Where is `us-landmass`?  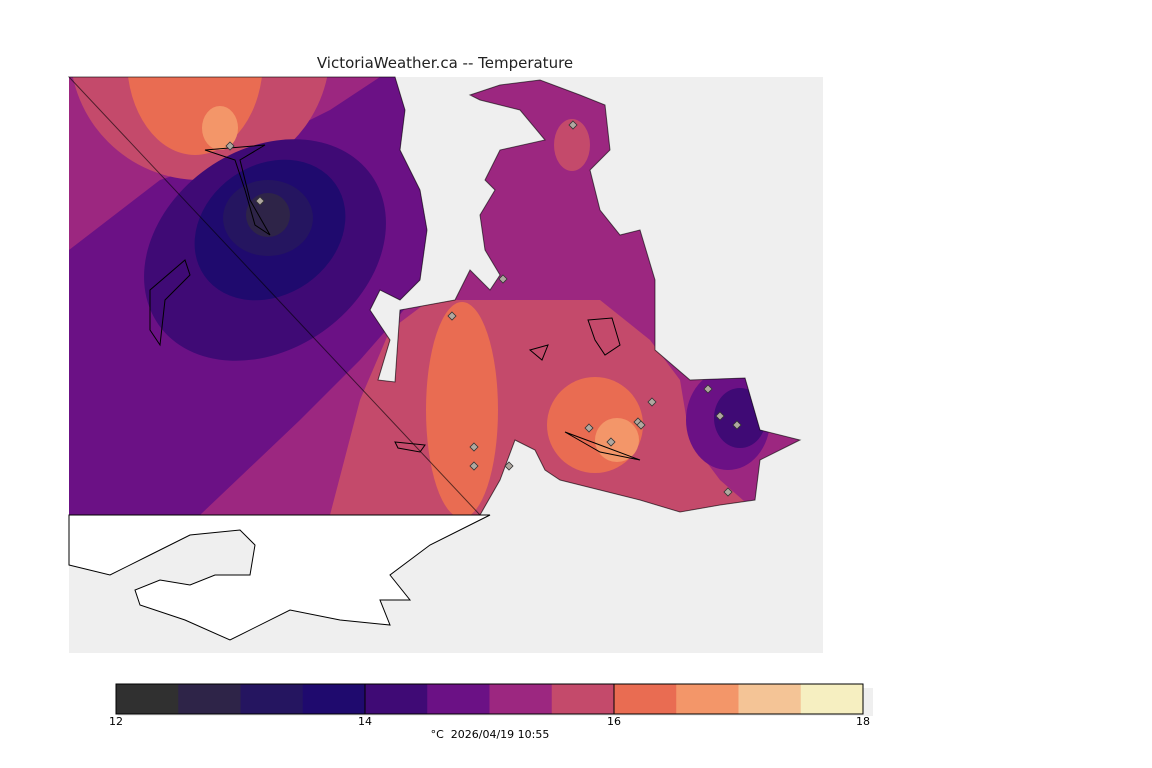 us-landmass is located at coordinates (279, 577).